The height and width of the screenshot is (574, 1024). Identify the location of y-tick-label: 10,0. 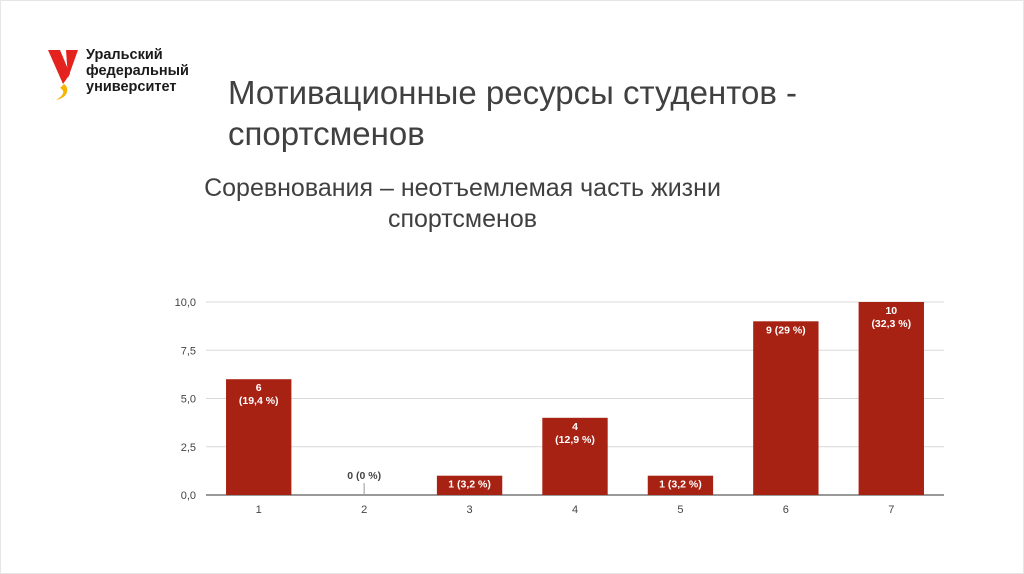
(185, 303).